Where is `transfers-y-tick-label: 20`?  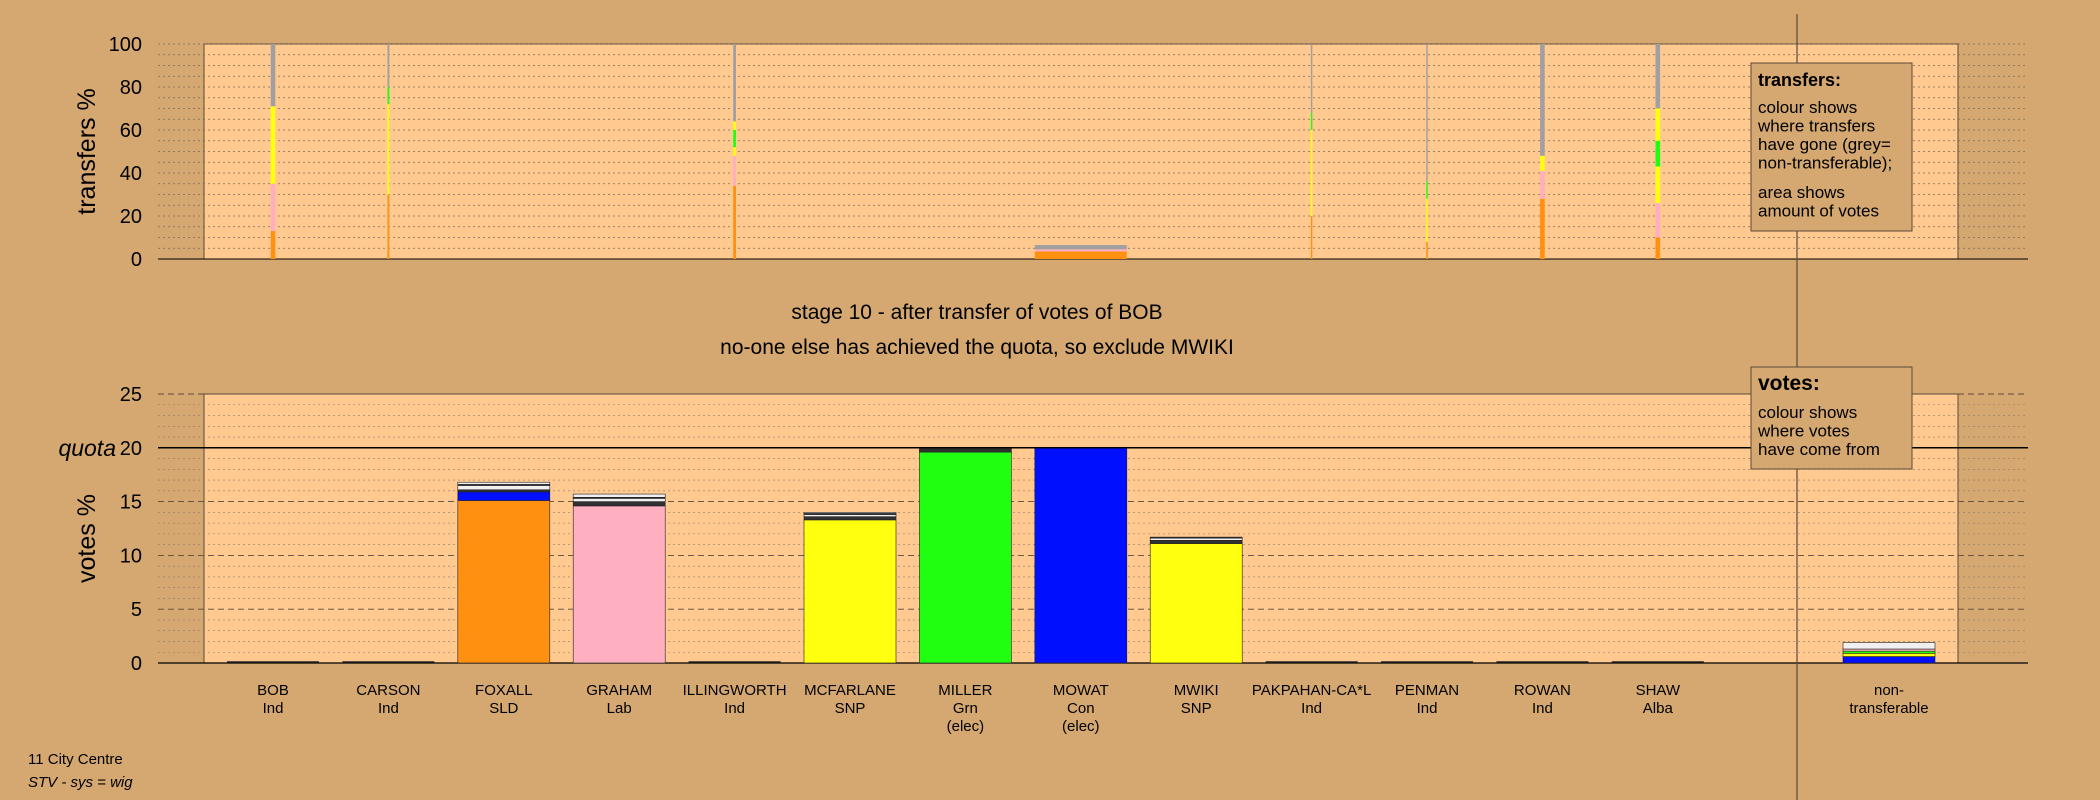 transfers-y-tick-label: 20 is located at coordinates (131, 217).